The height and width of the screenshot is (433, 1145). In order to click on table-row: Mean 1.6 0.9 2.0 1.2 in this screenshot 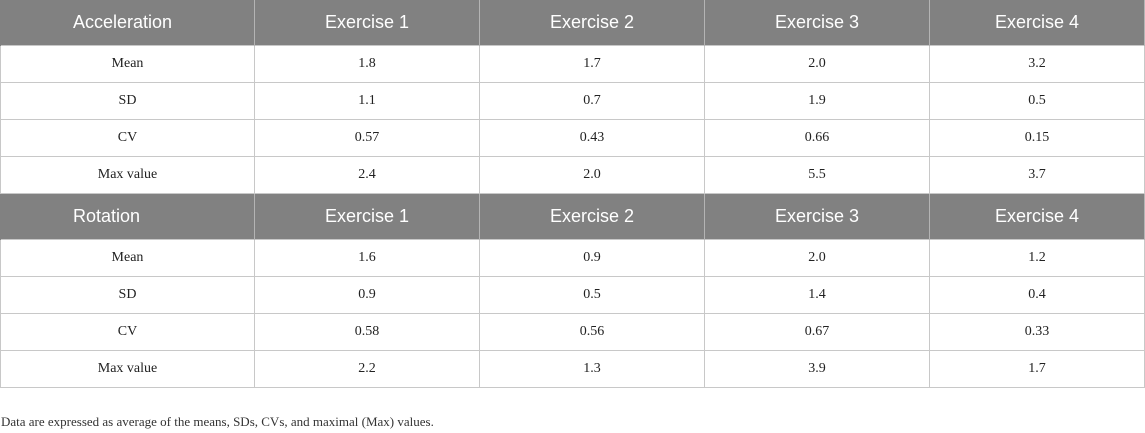, I will do `click(572, 258)`.